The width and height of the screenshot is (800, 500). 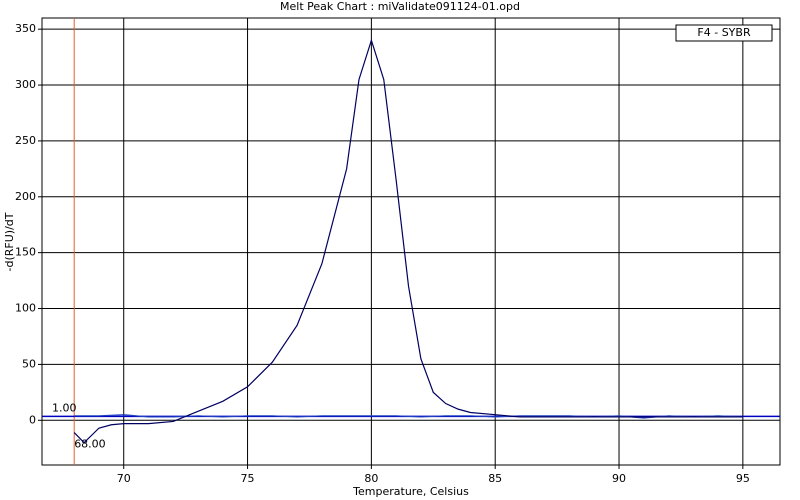 I want to click on y-tick-label: 250, so click(x=25, y=140).